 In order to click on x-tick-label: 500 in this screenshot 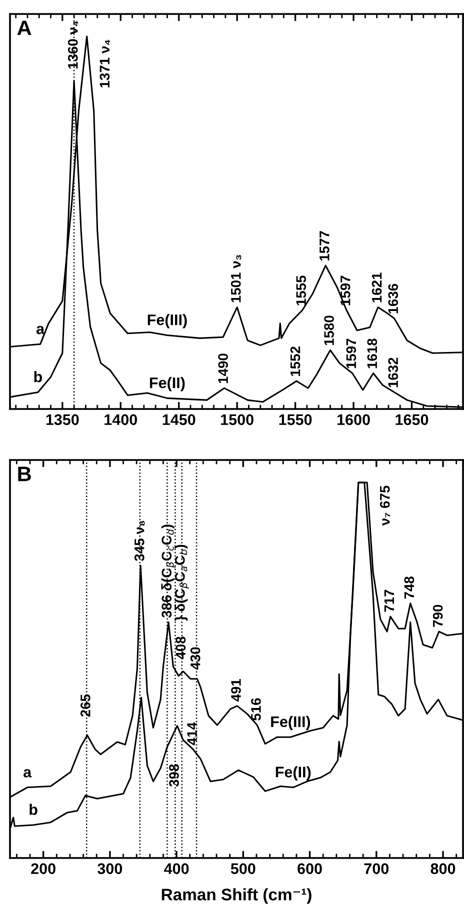, I will do `click(243, 868)`.